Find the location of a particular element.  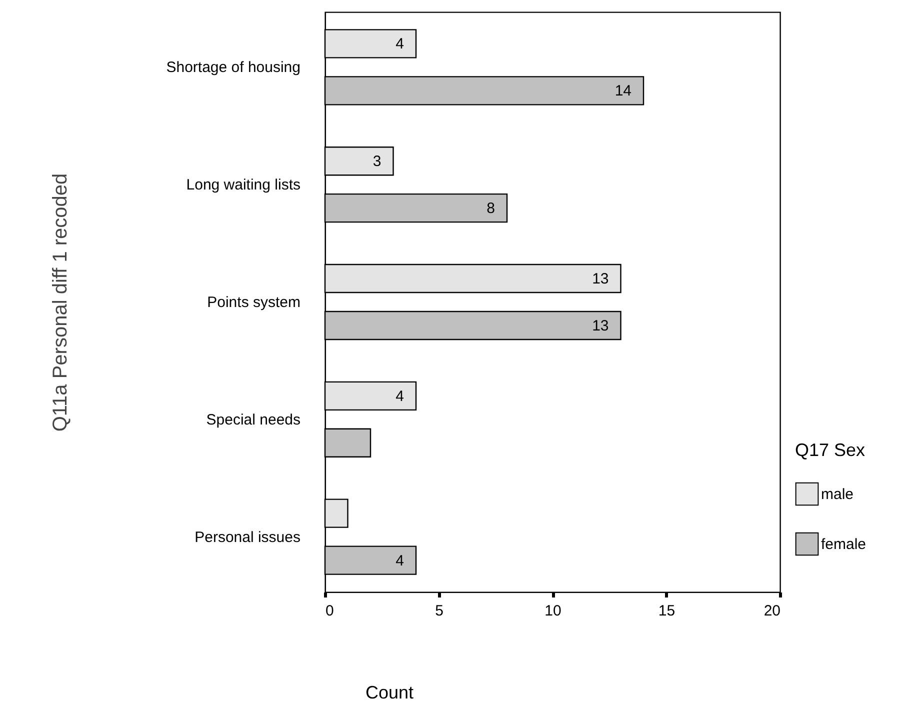

x-axis-title: Count is located at coordinates (390, 692).